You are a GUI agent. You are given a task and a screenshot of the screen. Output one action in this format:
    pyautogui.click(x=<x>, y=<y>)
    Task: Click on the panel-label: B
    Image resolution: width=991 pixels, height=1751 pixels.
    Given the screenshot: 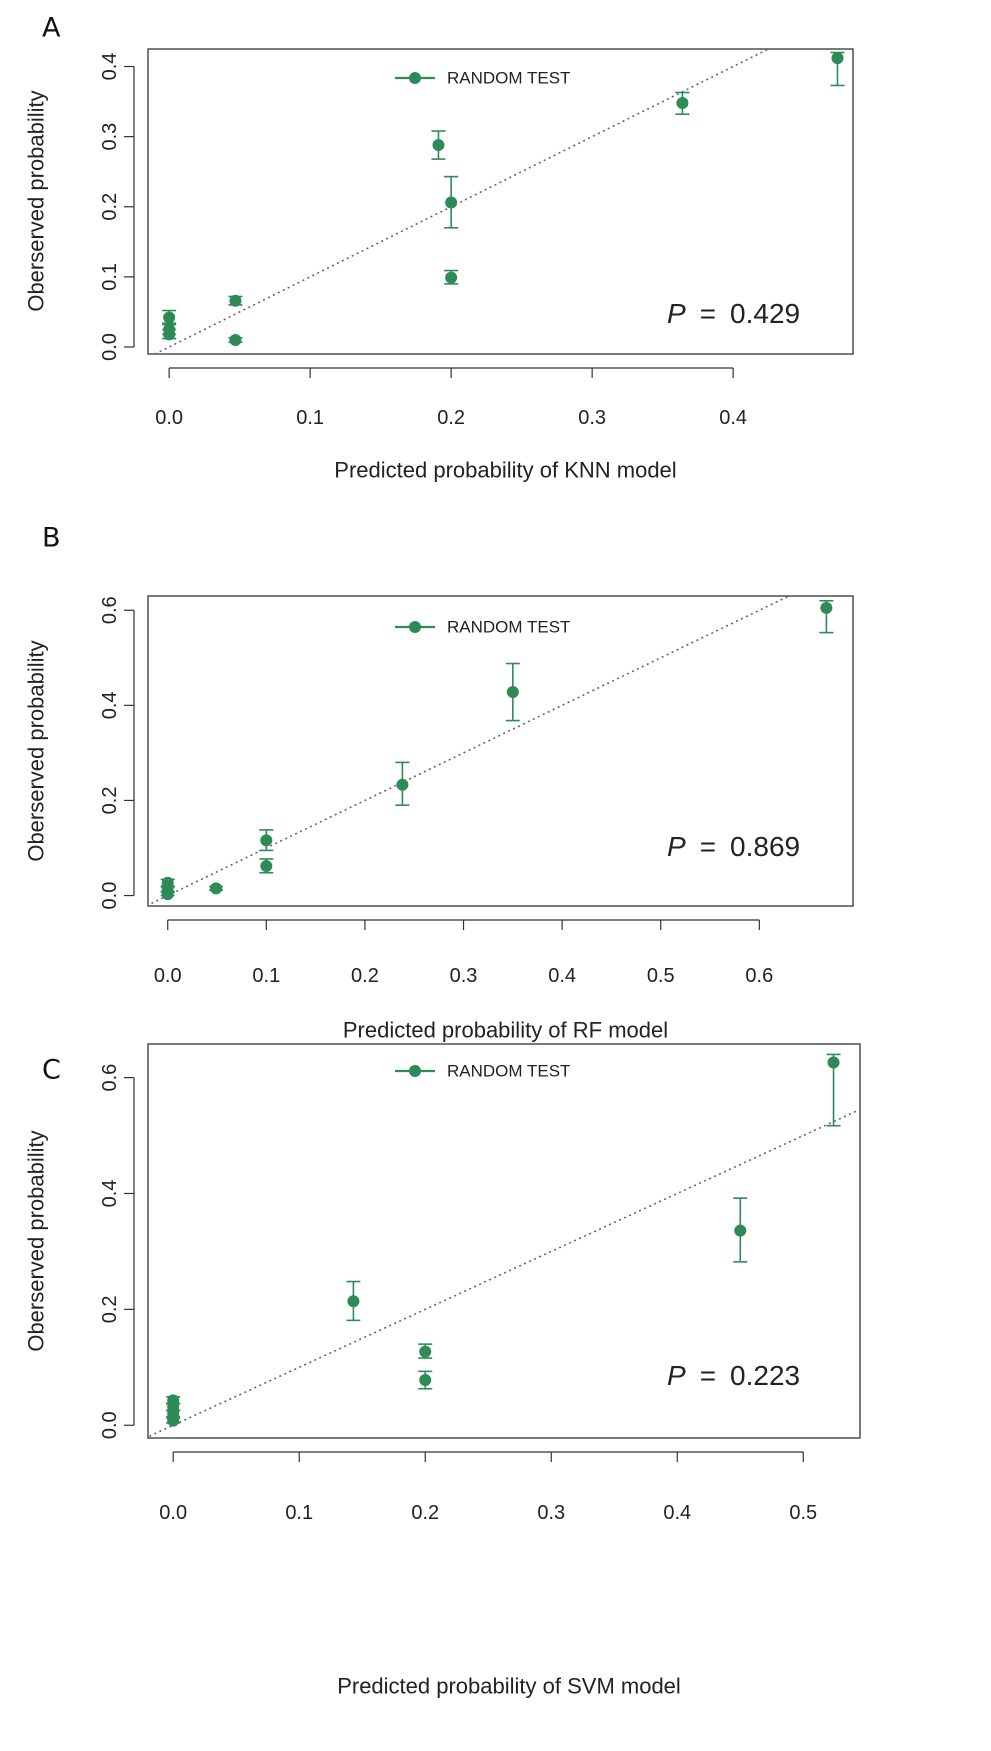 What is the action you would take?
    pyautogui.click(x=51, y=538)
    